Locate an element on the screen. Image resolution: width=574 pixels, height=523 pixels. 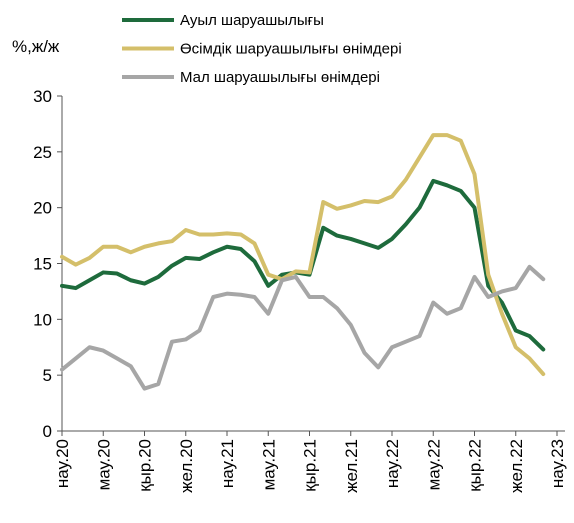
y-axis-label: %,ж/ж is located at coordinates (36, 46).